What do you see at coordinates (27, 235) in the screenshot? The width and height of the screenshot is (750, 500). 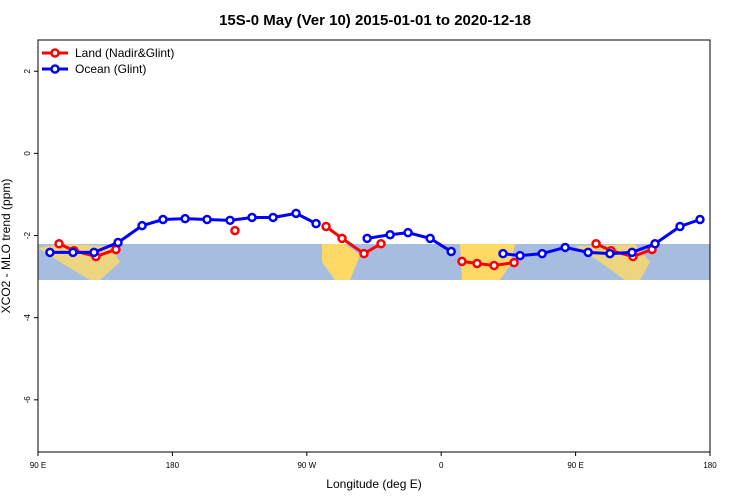 I see `y-tick-label: -2` at bounding box center [27, 235].